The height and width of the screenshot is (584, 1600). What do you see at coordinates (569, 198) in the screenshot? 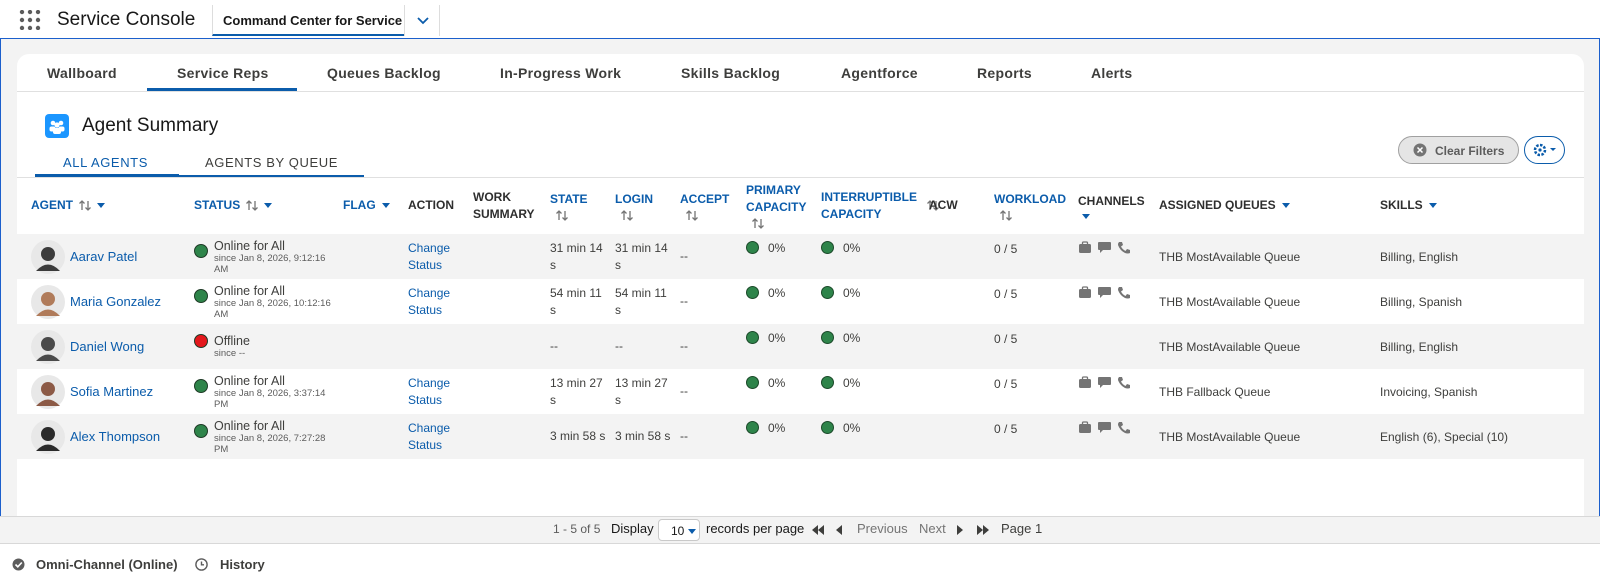
I see `column-title: STATE` at bounding box center [569, 198].